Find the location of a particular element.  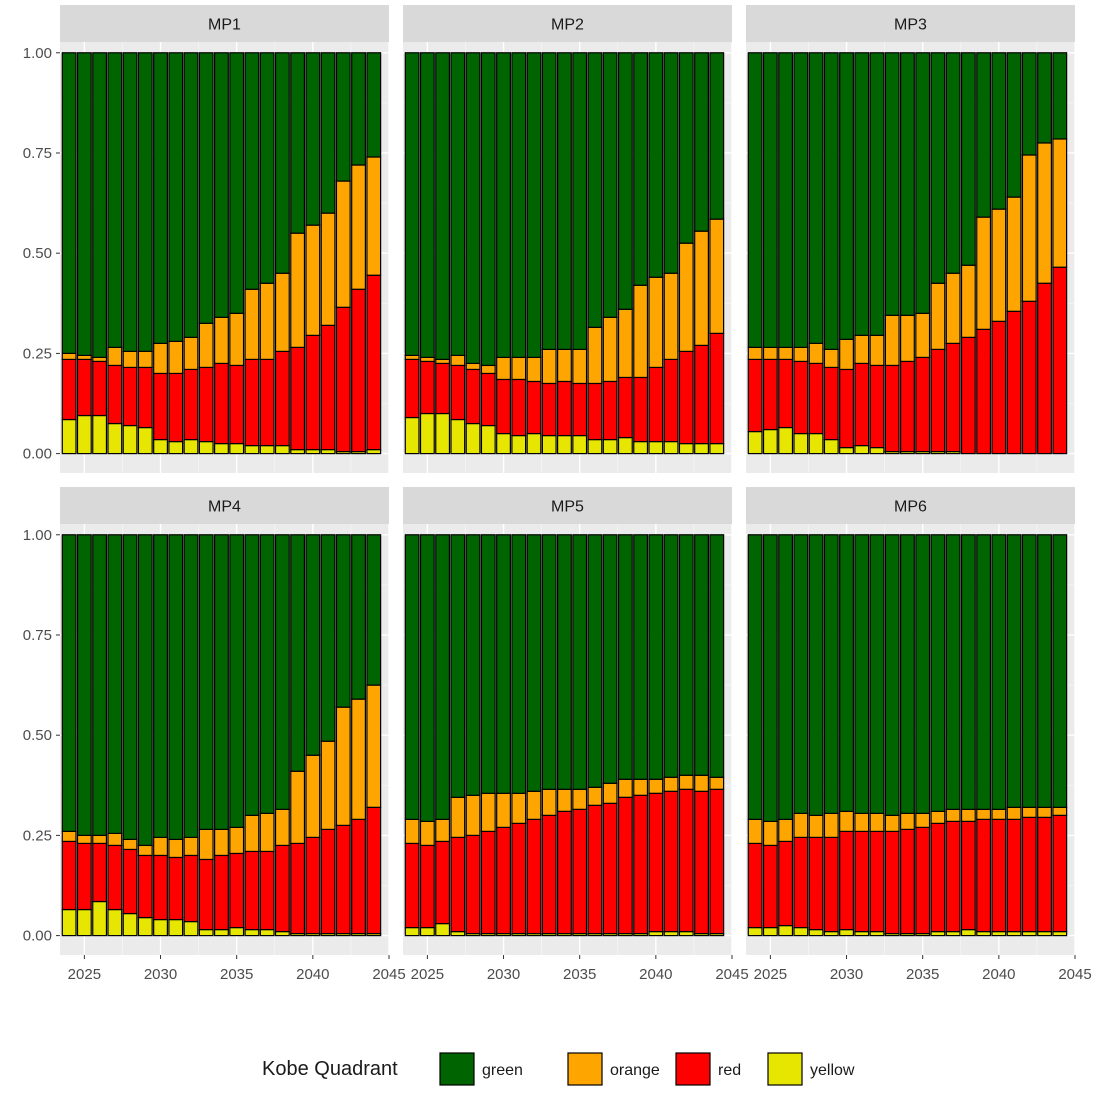

facet-label: MP4 is located at coordinates (224, 507).